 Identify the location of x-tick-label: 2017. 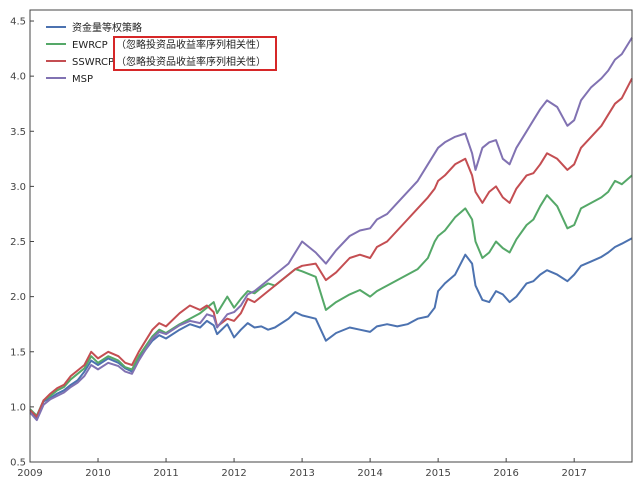
(573, 473).